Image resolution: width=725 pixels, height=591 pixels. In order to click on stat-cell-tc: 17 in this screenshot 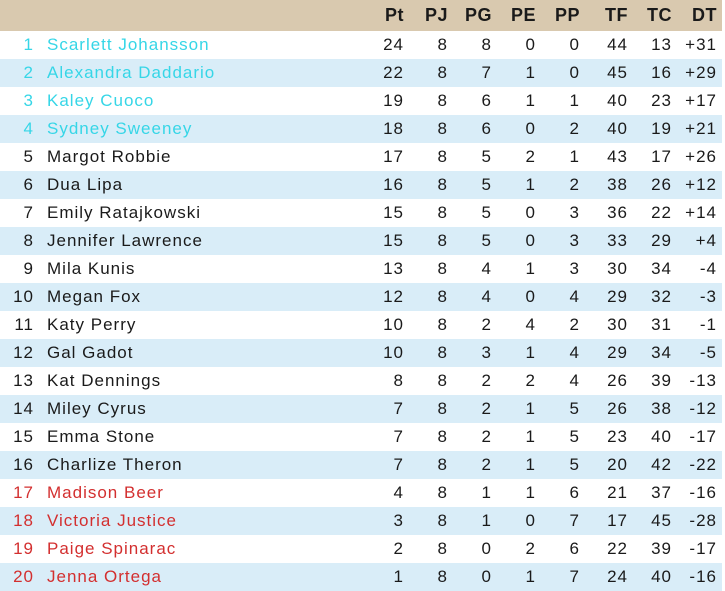, I will do `click(661, 156)`.